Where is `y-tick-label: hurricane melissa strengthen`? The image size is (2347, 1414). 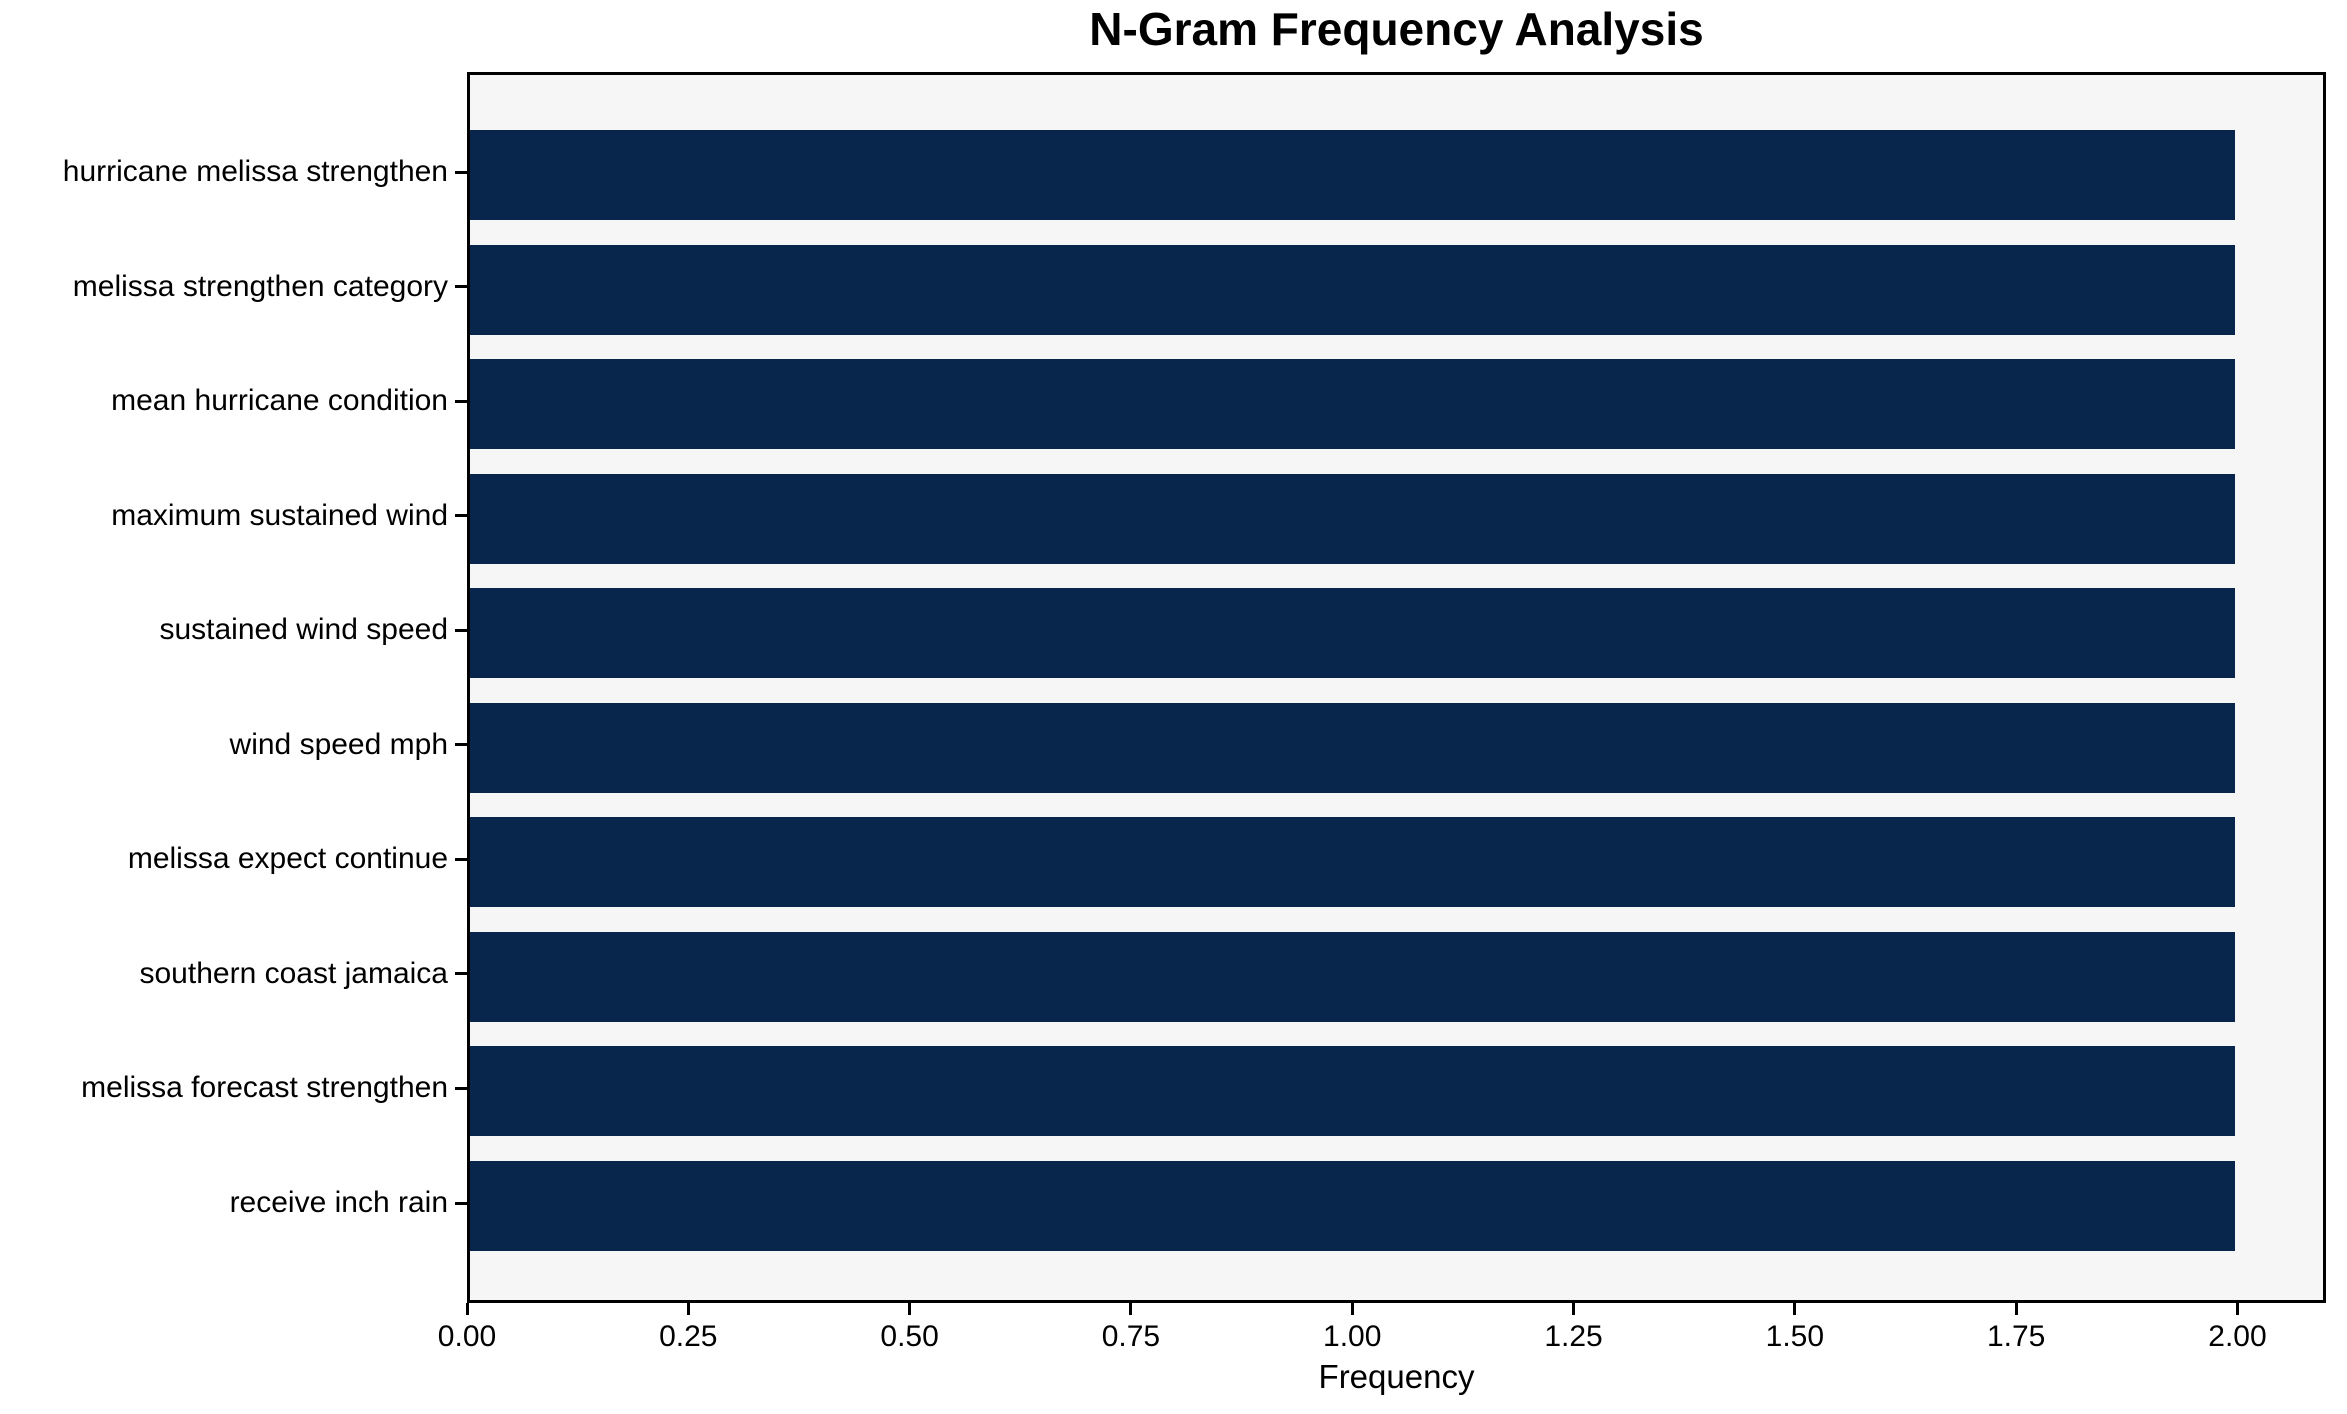
y-tick-label: hurricane melissa strengthen is located at coordinates (255, 171).